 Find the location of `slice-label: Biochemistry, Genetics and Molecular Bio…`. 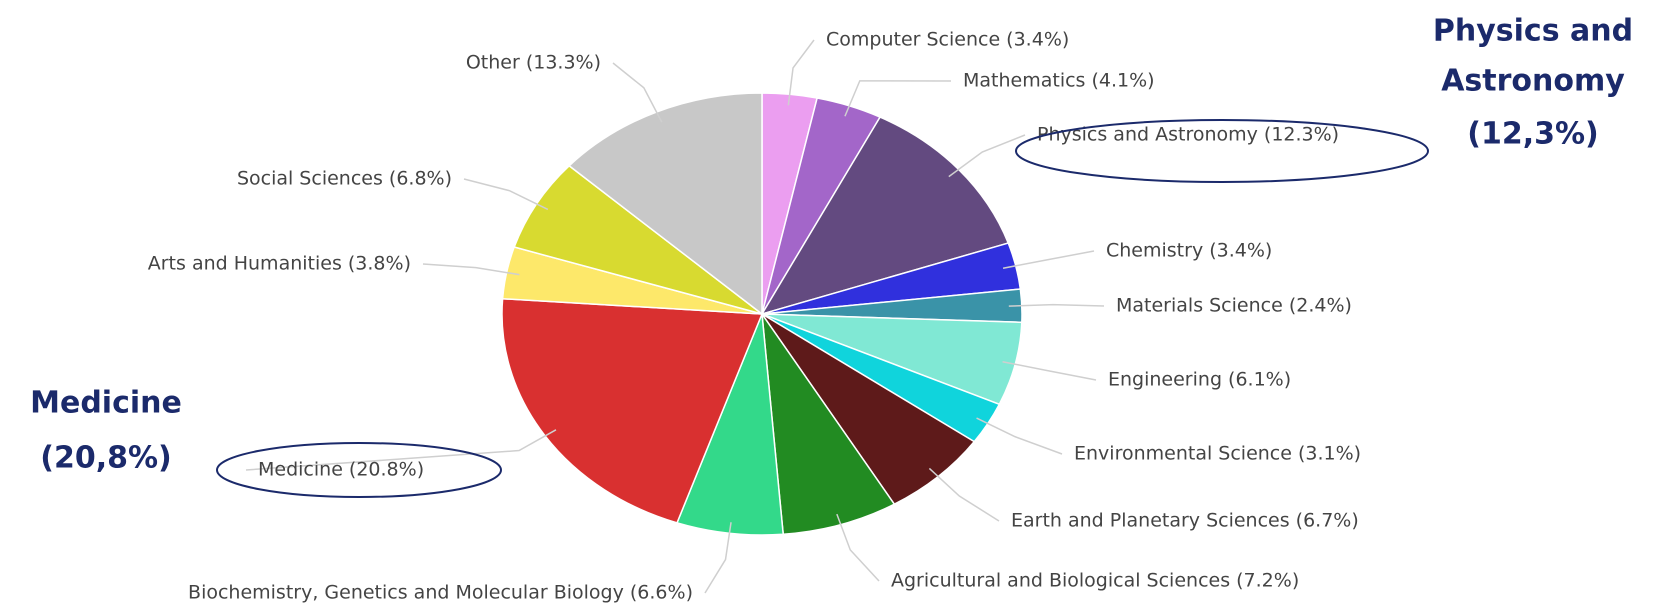

slice-label: Biochemistry, Genetics and Molecular Bio… is located at coordinates (440, 593).